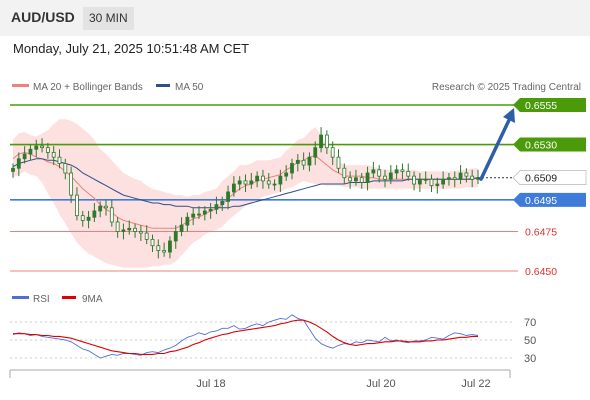 The image size is (590, 400). What do you see at coordinates (131, 48) in the screenshot?
I see `timestamp: Monday, July 21, 2025 10:51:48 AM CET` at bounding box center [131, 48].